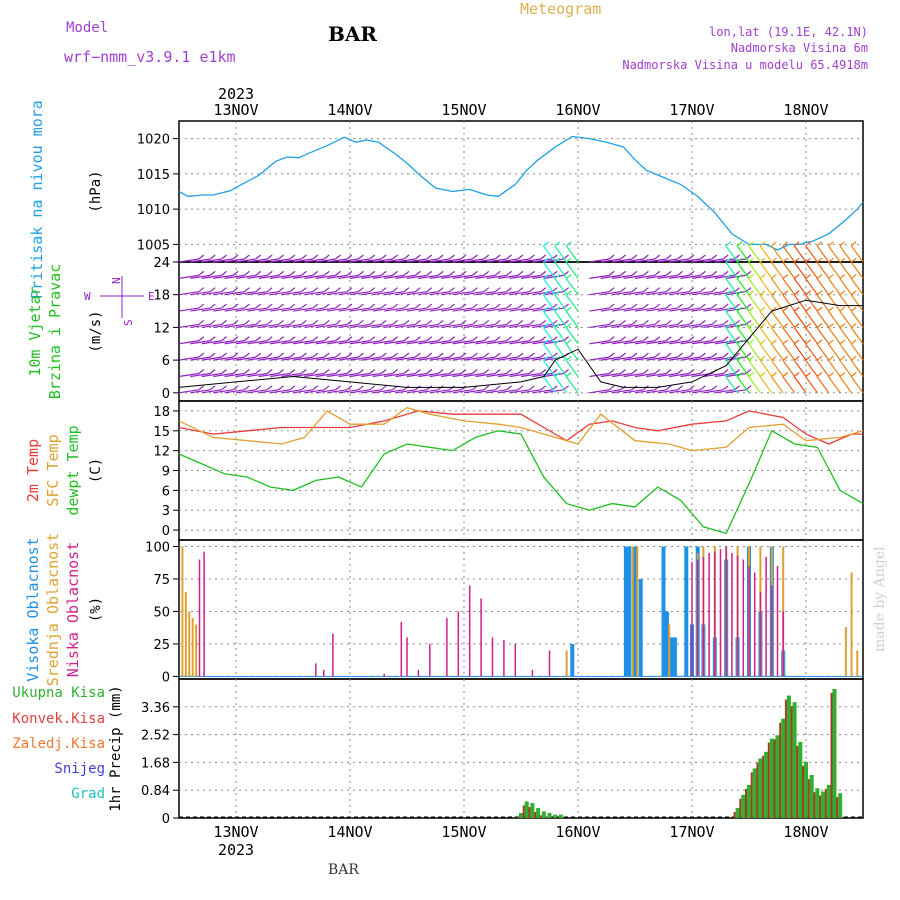 The height and width of the screenshot is (900, 900). I want to click on axis-label: Brzina i Pravac, so click(55, 331).